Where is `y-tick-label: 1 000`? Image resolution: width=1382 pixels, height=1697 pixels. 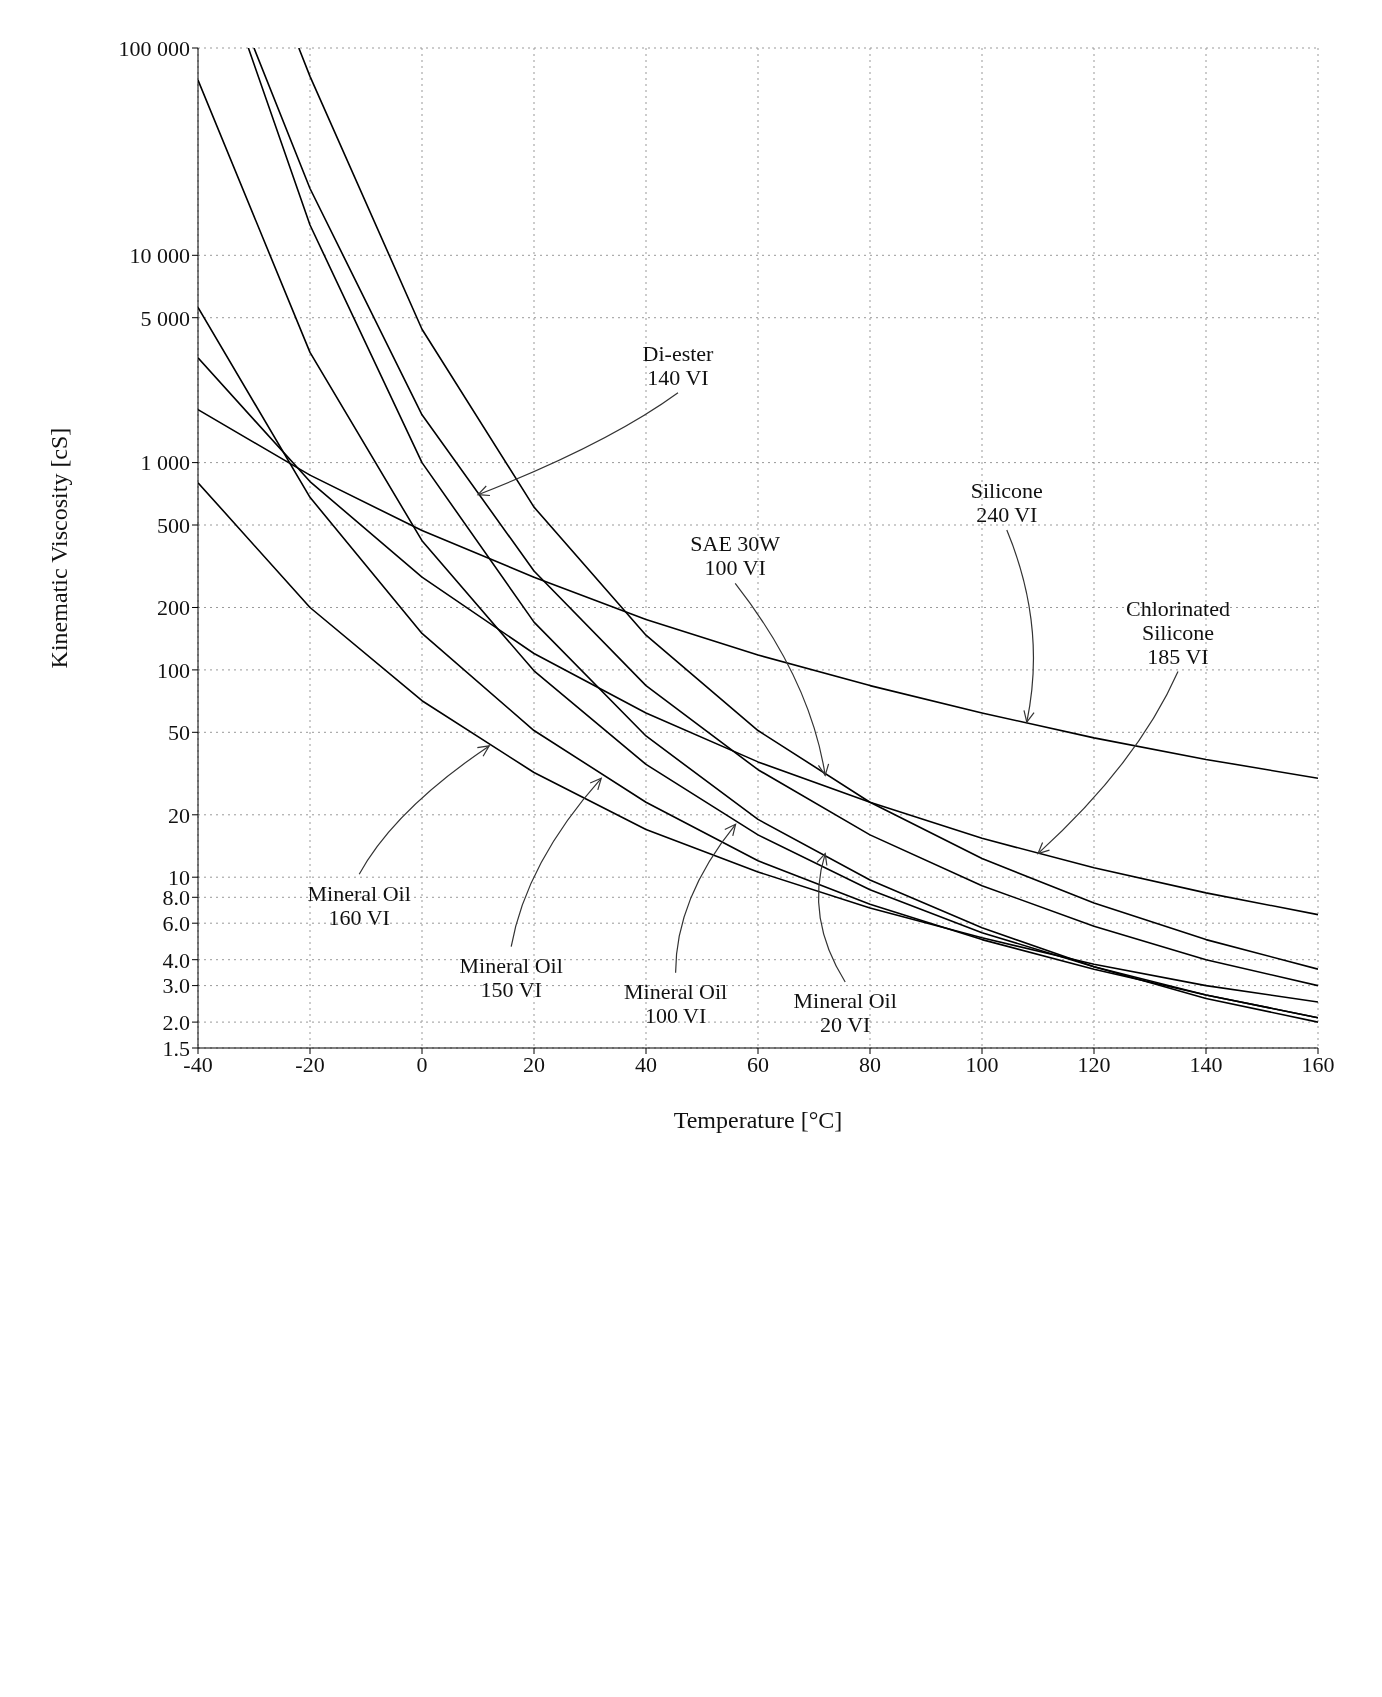 y-tick-label: 1 000 is located at coordinates (165, 463).